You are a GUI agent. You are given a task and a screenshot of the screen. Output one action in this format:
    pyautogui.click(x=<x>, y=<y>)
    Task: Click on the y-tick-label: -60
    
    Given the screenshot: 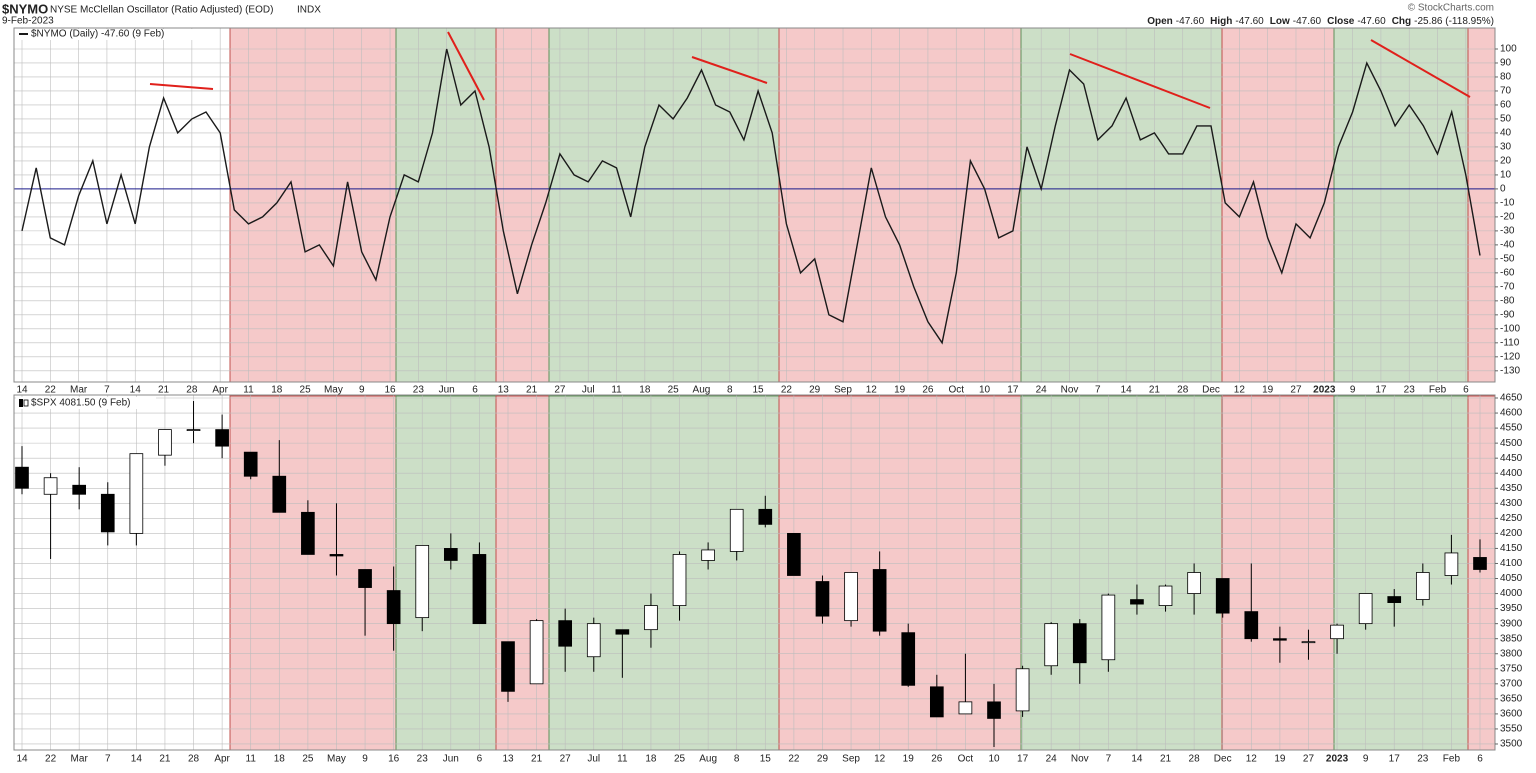 What is the action you would take?
    pyautogui.click(x=1507, y=273)
    